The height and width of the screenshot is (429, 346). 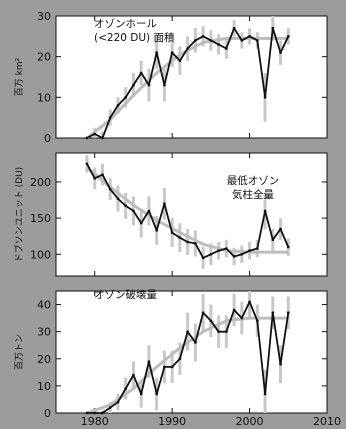 I want to click on y-tick-label: 100, so click(x=40, y=254).